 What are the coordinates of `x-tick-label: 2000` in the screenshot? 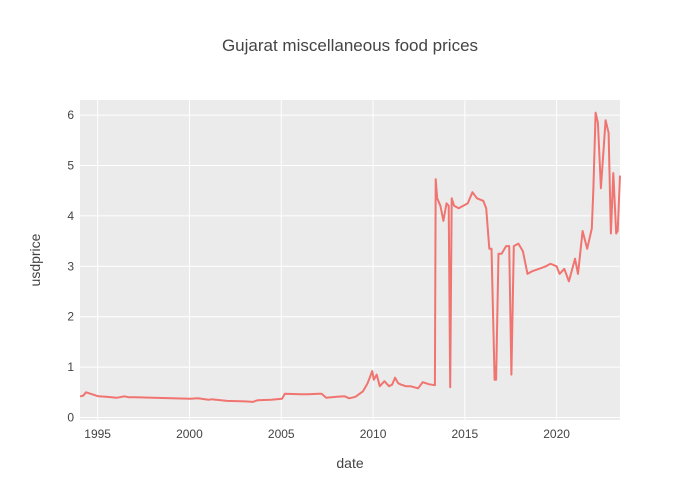 It's located at (189, 434).